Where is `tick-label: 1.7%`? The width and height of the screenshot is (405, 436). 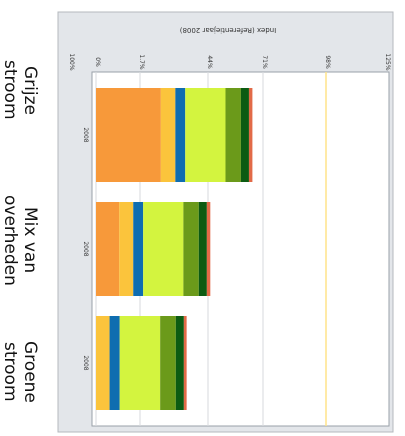 tick-label: 1.7% is located at coordinates (141, 62).